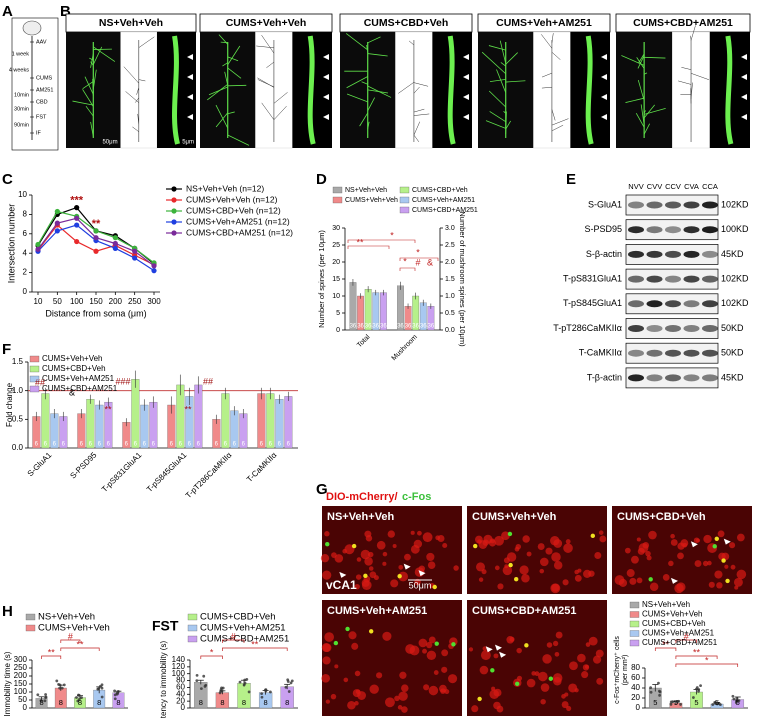 The image size is (757, 718). What do you see at coordinates (83, 465) in the screenshot?
I see `x-tick-label: S-PSD95` at bounding box center [83, 465].